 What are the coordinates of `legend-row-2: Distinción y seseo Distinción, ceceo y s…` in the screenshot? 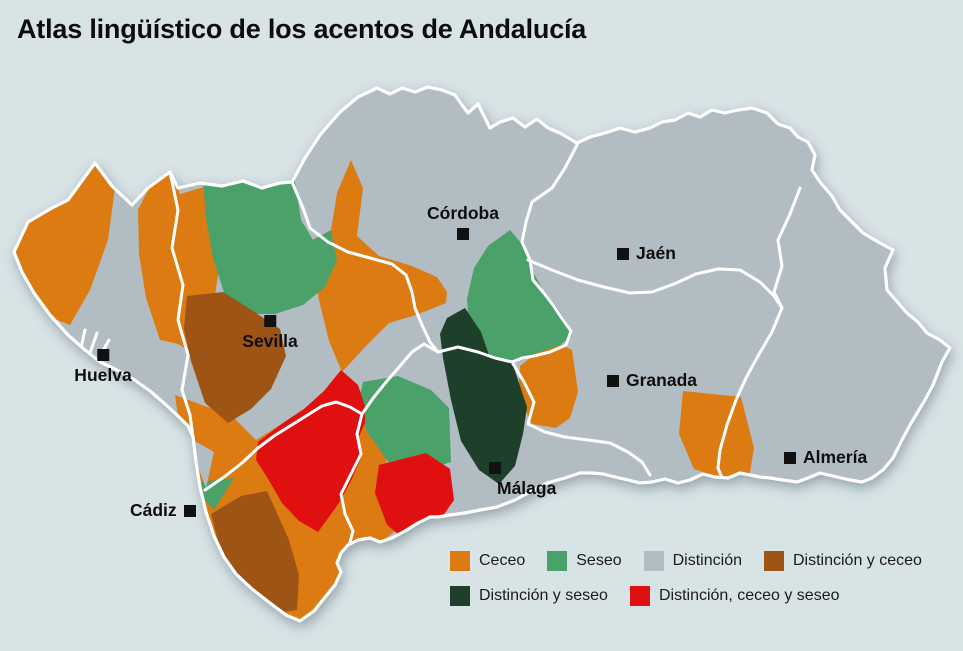 It's located at (697, 596).